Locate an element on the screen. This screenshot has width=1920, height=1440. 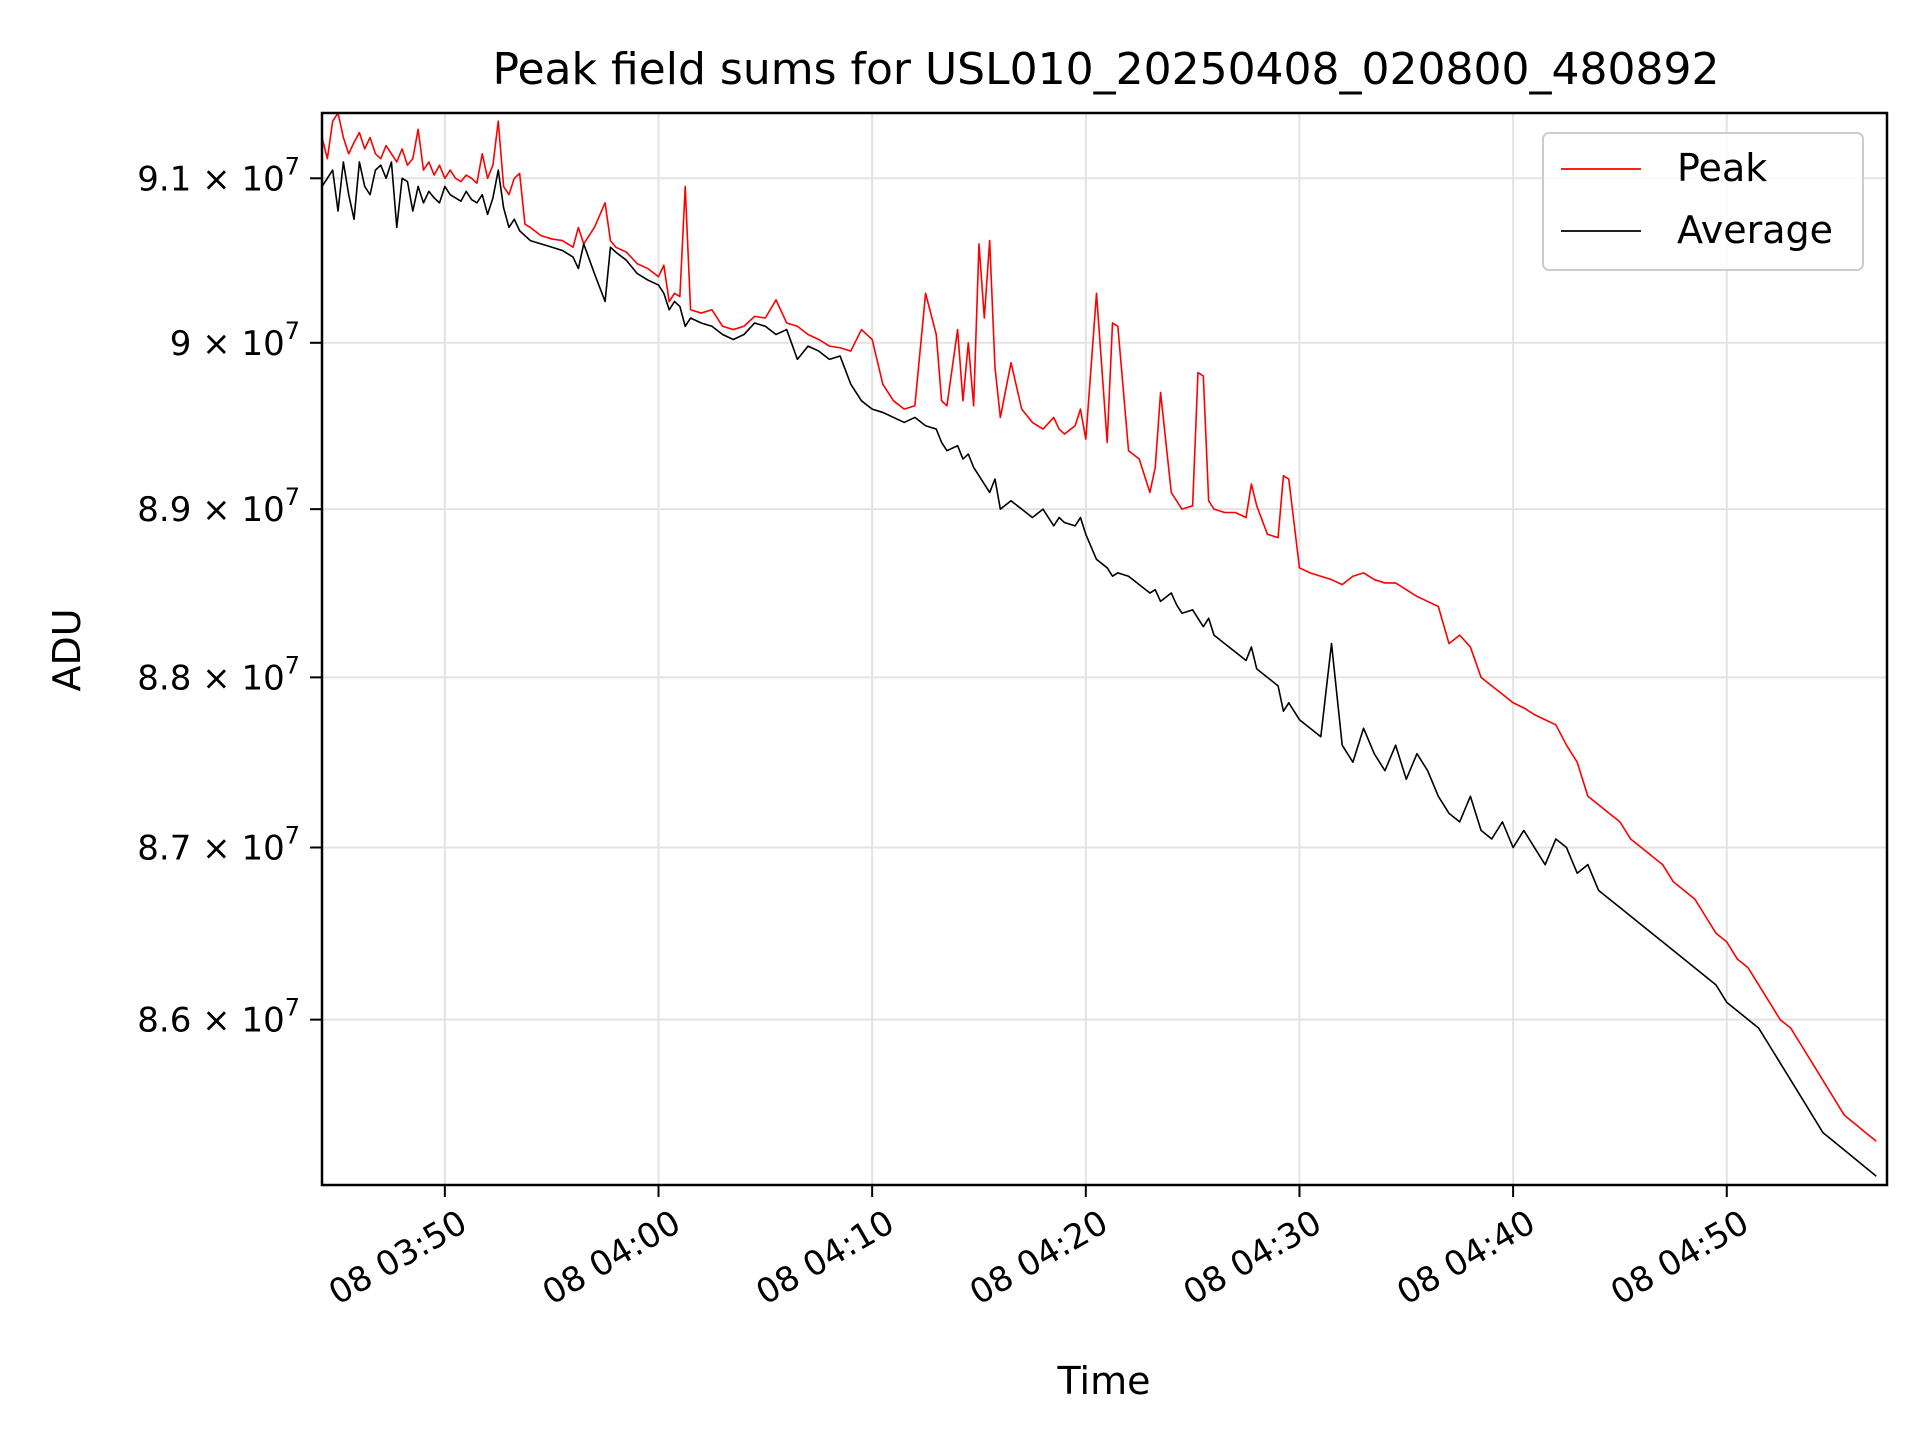
y-tick-label: 8.9 × 107 is located at coordinates (218, 506).